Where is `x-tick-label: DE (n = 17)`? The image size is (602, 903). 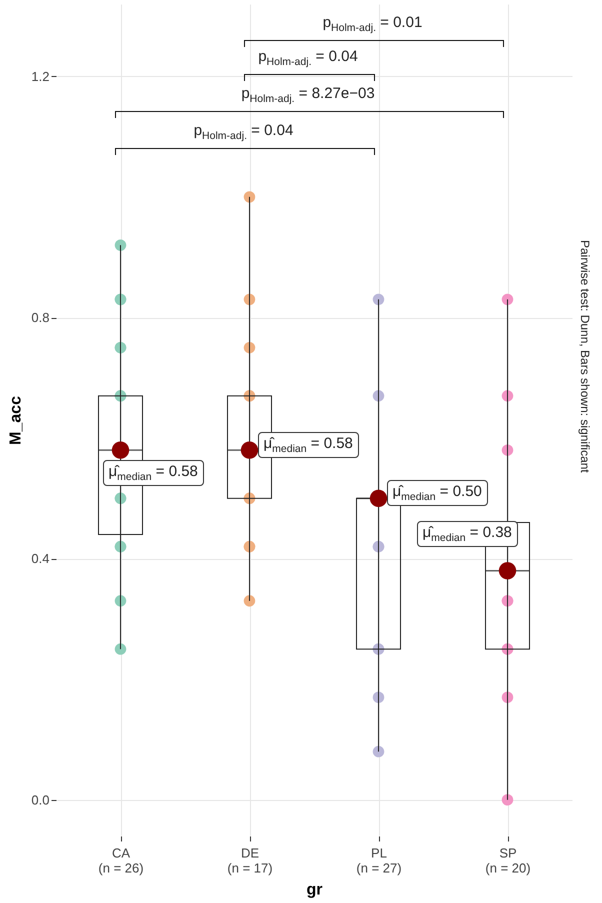
x-tick-label: DE (n = 17) is located at coordinates (250, 861).